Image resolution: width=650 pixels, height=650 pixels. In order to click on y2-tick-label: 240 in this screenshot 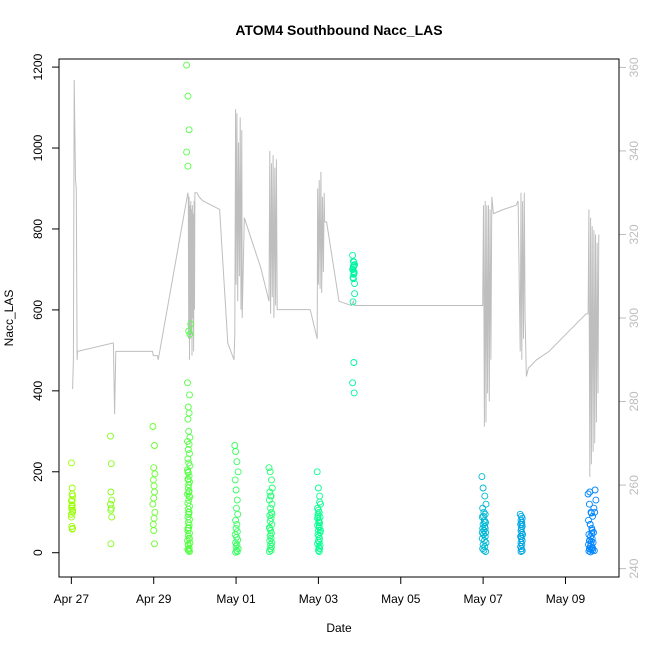, I will do `click(634, 568)`.